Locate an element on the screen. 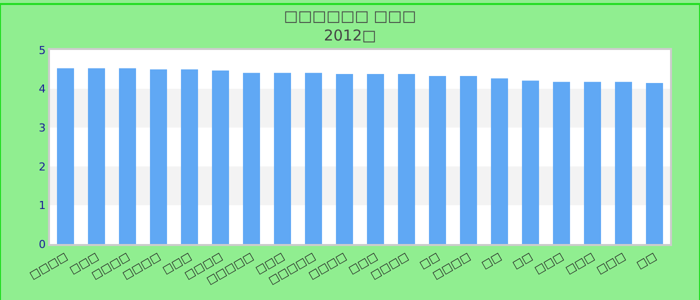 The height and width of the screenshot is (300, 700). chart-subtitle: 2012□ is located at coordinates (350, 35).